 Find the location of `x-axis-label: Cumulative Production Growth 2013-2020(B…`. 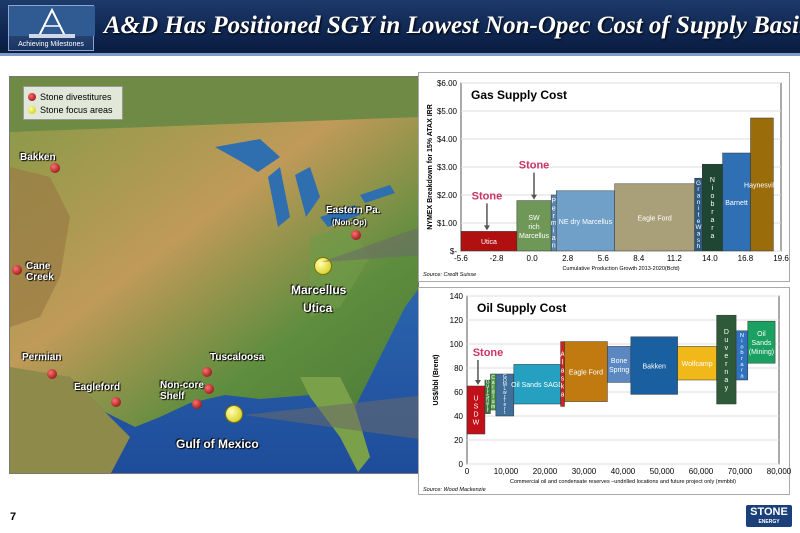

x-axis-label: Cumulative Production Growth 2013-2020(B… is located at coordinates (620, 269).